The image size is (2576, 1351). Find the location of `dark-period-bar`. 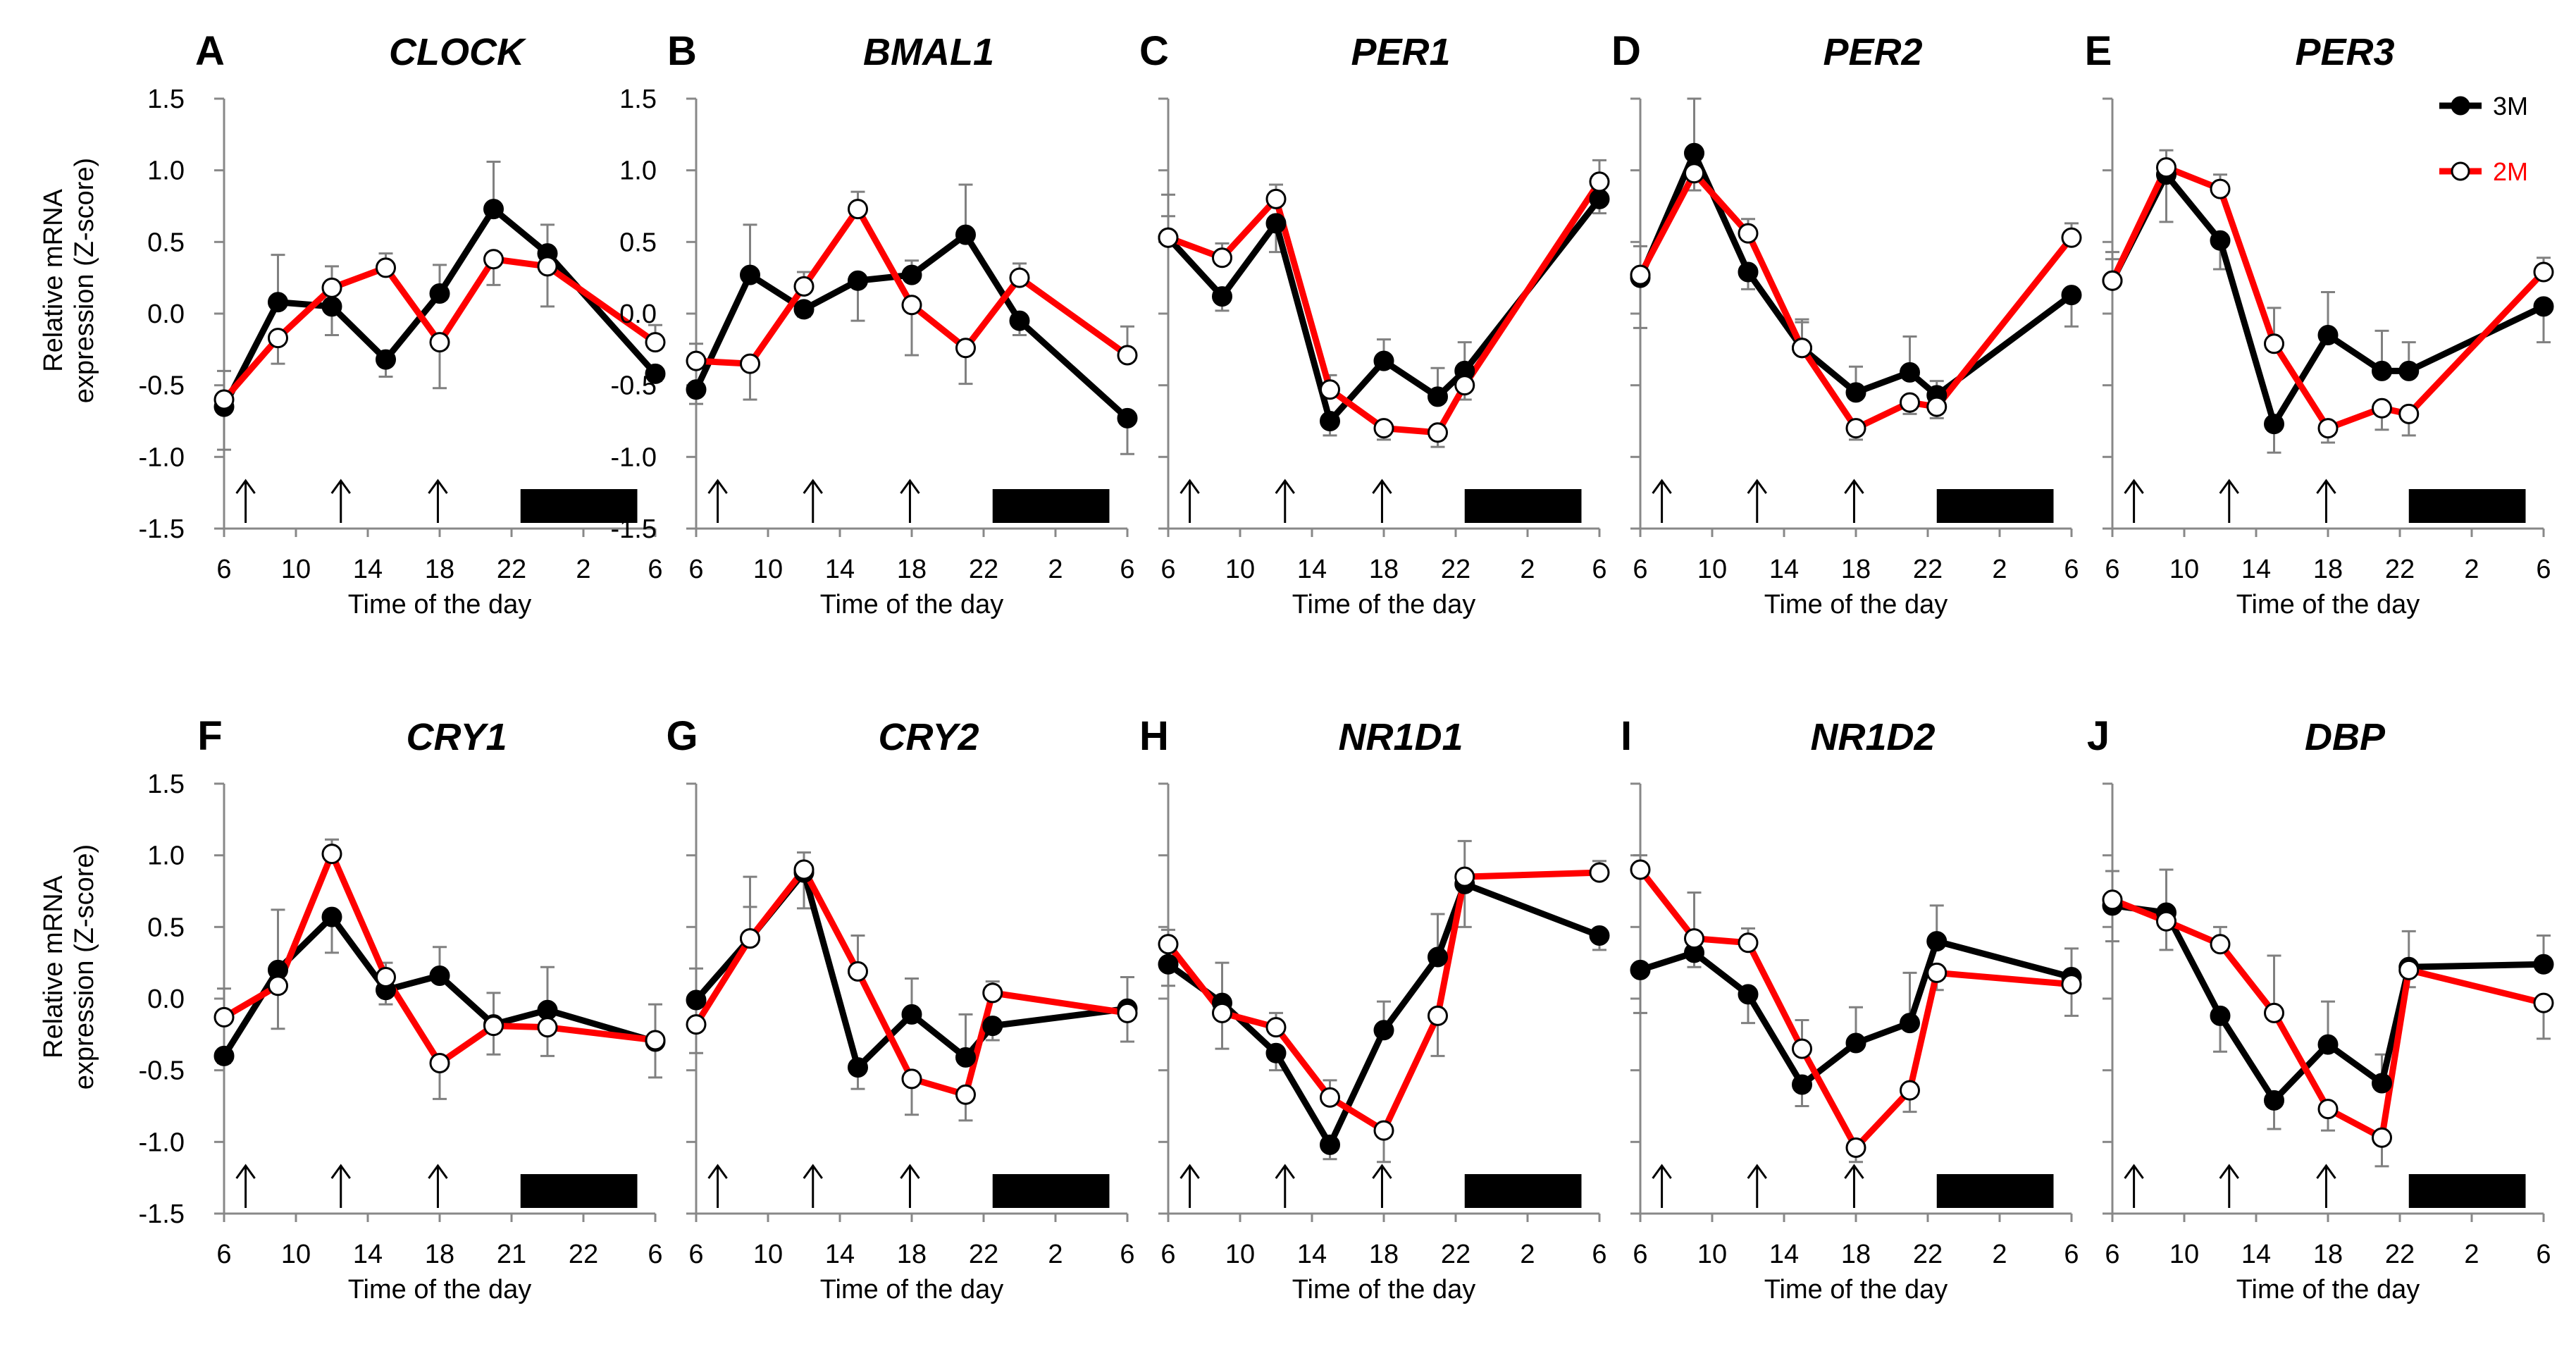

dark-period-bar is located at coordinates (1995, 506).